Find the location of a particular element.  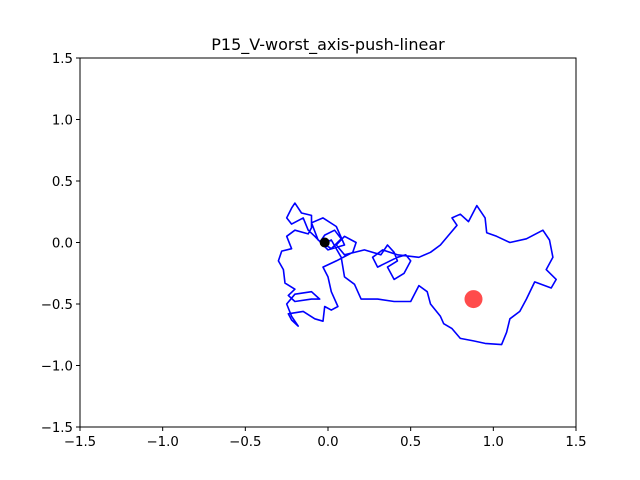

x-tick-label: 0.0 is located at coordinates (327, 442).